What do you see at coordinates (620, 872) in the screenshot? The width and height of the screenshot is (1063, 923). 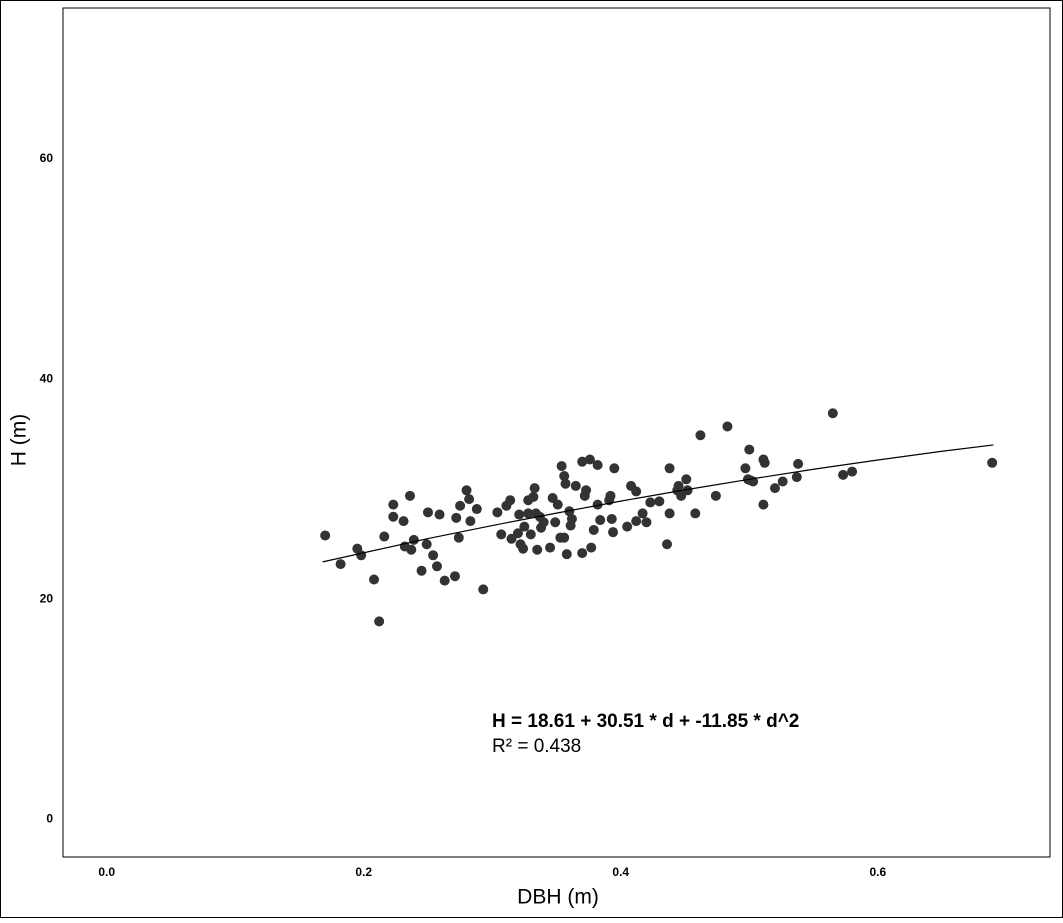 I see `x-tick-label: 0.4` at bounding box center [620, 872].